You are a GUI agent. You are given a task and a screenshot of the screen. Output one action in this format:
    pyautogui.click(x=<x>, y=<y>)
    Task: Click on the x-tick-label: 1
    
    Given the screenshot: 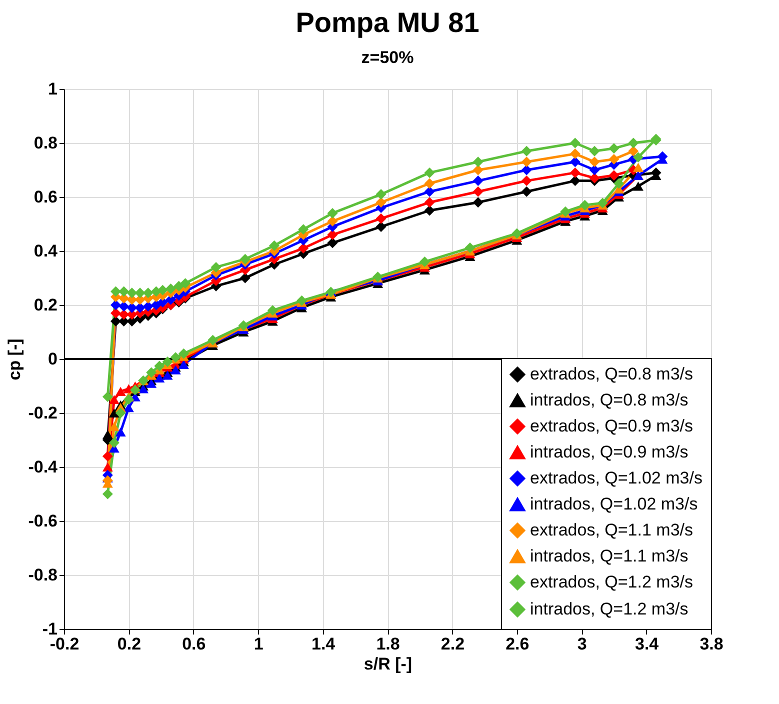 What is the action you would take?
    pyautogui.click(x=259, y=644)
    